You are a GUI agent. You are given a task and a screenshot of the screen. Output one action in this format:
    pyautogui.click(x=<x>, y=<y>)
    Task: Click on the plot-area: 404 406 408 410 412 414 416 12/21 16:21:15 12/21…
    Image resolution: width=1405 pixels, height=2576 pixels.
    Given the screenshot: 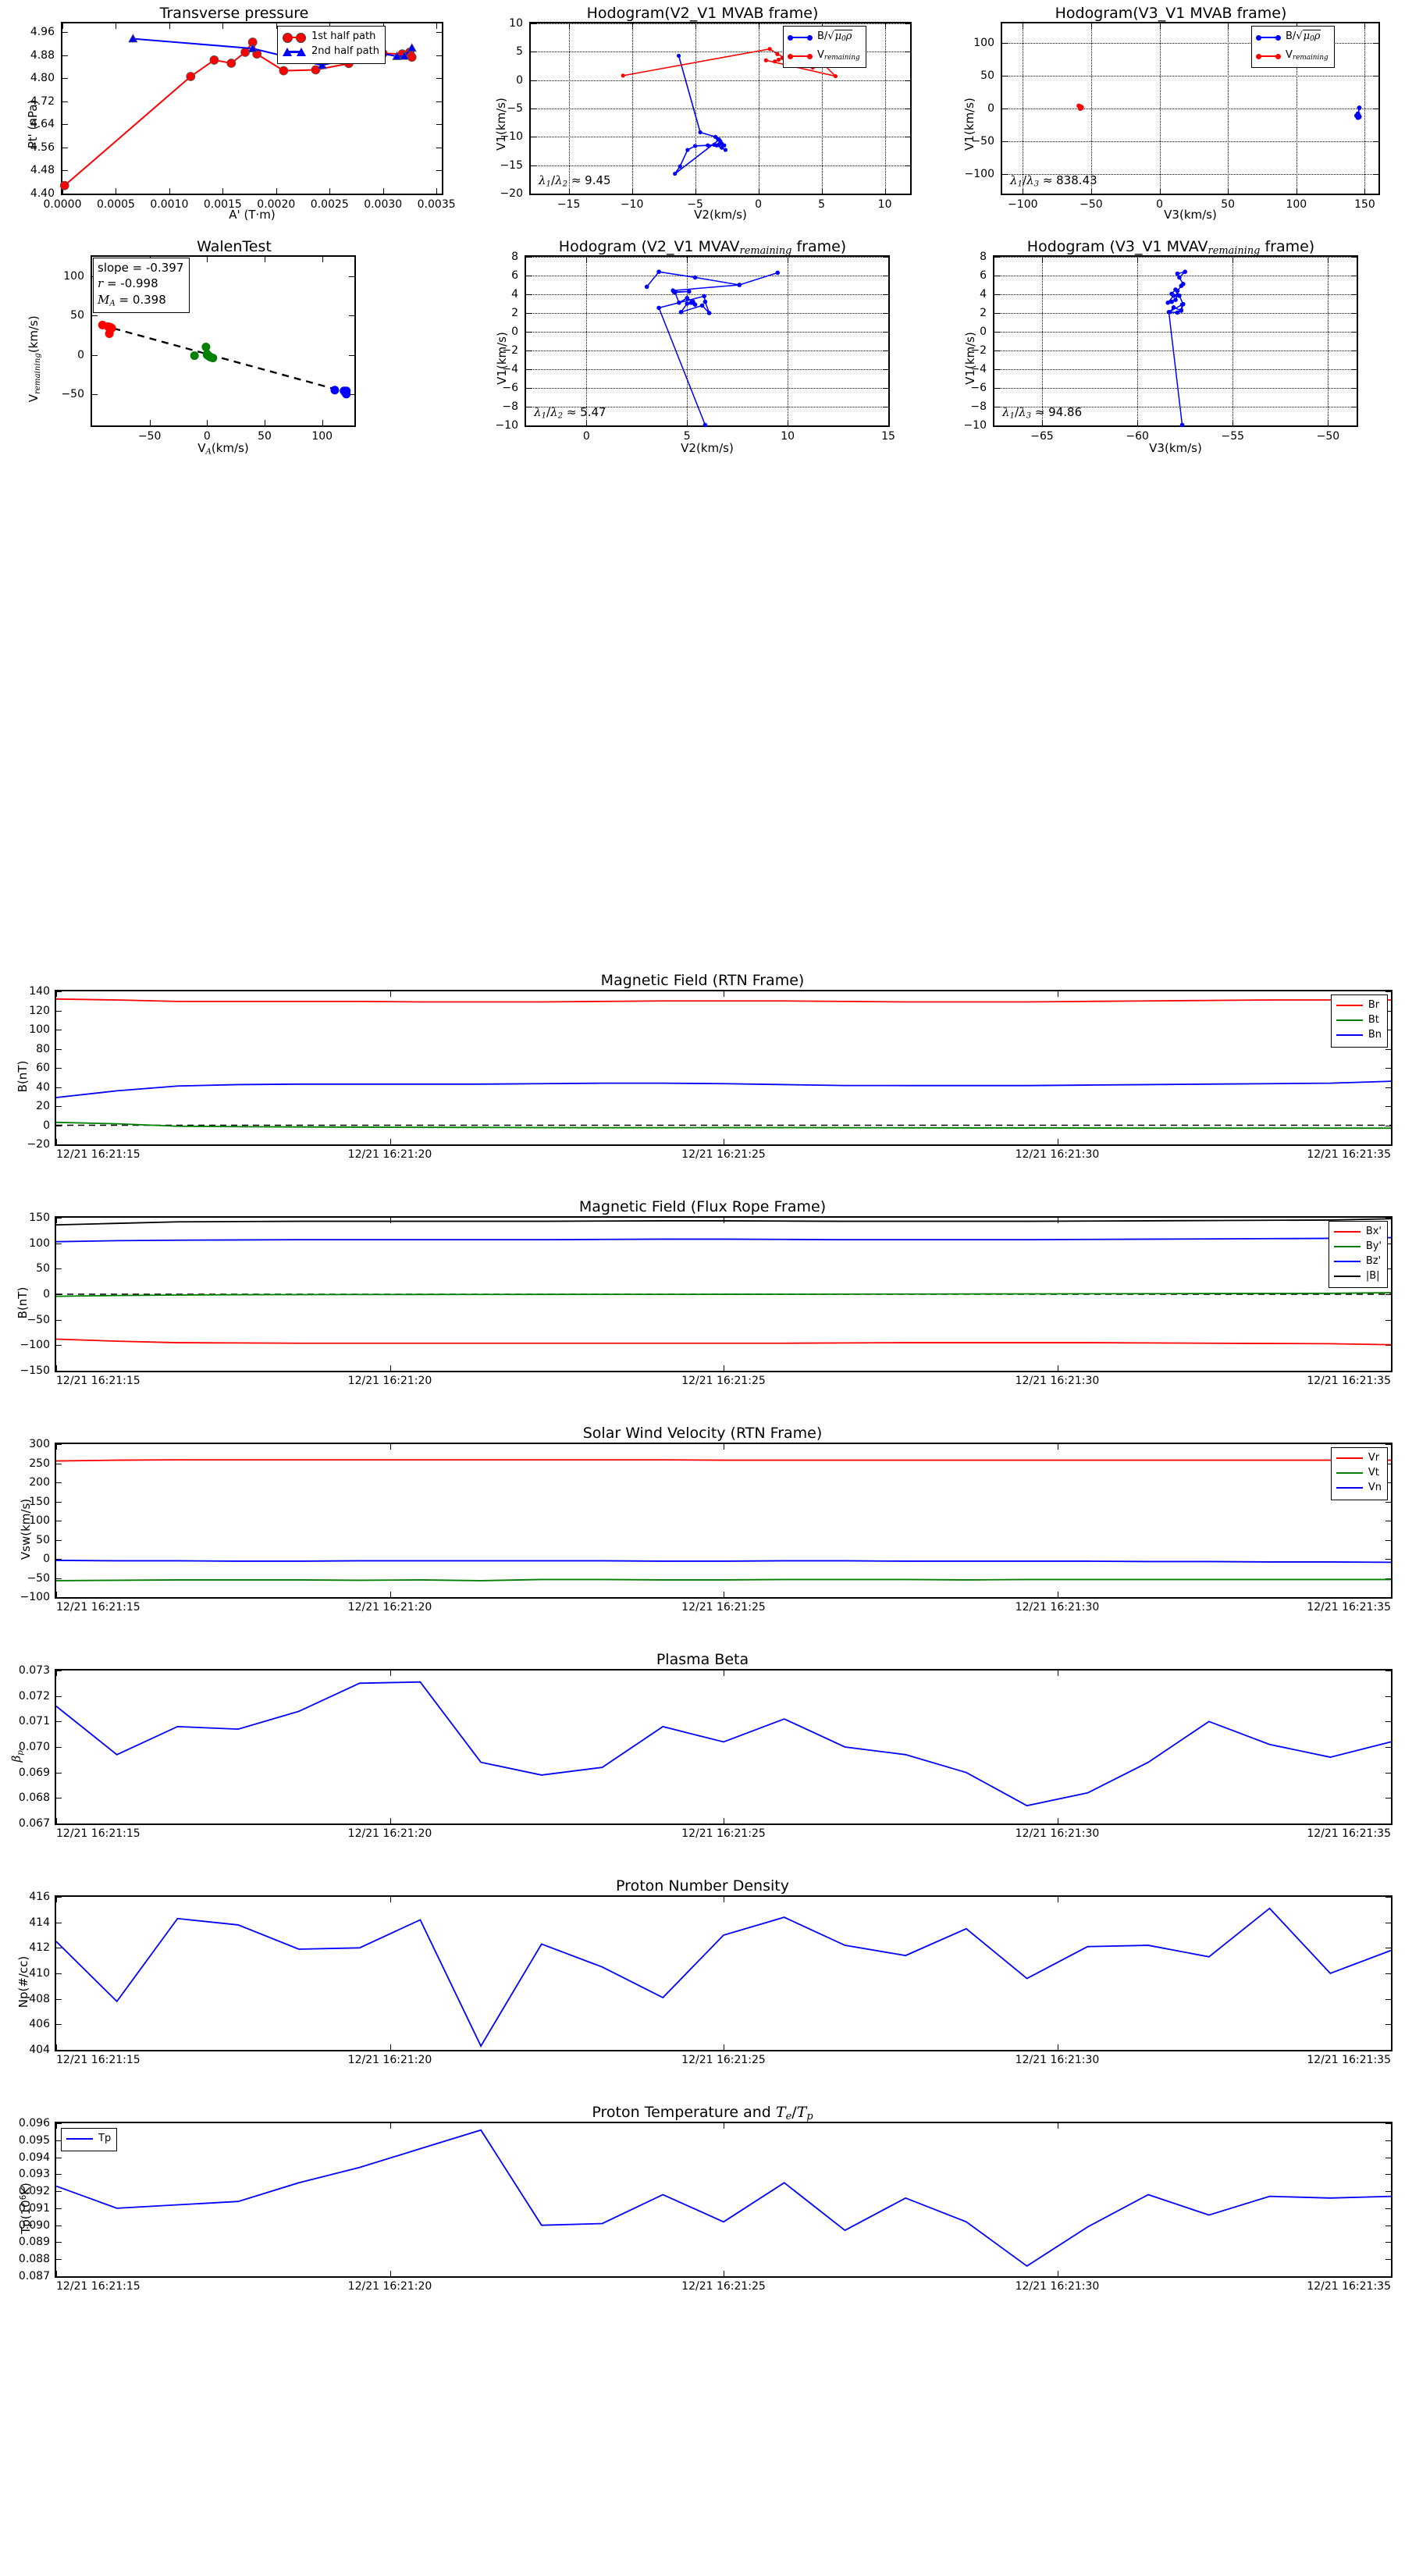 What is the action you would take?
    pyautogui.click(x=711, y=1978)
    